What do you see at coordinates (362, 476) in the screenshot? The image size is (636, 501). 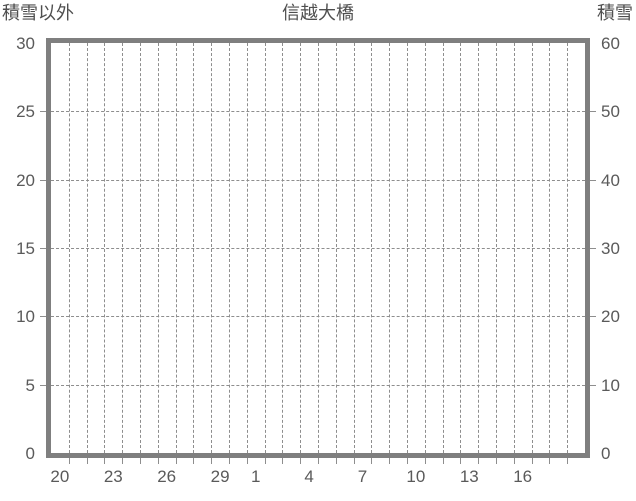 I see `x-axis-tick-label: 7` at bounding box center [362, 476].